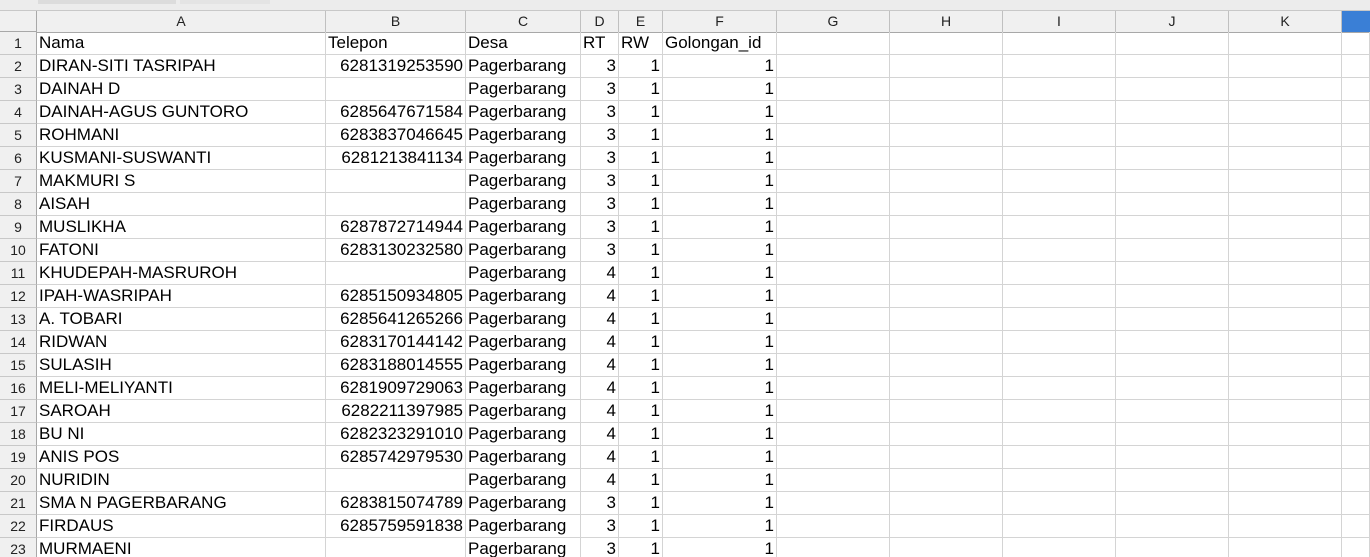 This screenshot has height=557, width=1370. I want to click on row-header: 8, so click(18, 204).